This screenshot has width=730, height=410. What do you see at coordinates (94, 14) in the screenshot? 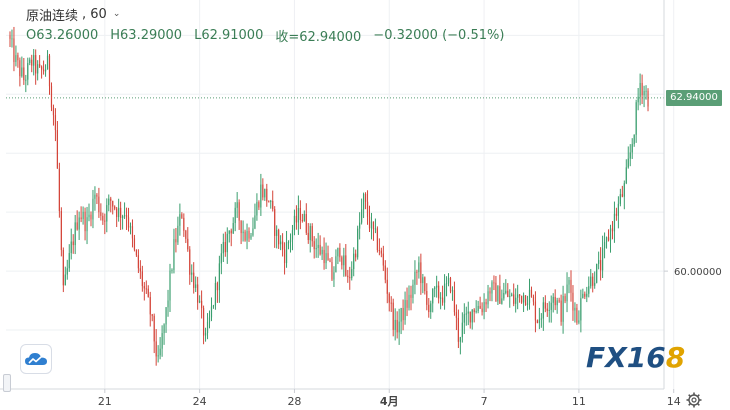
I see `interval-label: , 60` at bounding box center [94, 14].